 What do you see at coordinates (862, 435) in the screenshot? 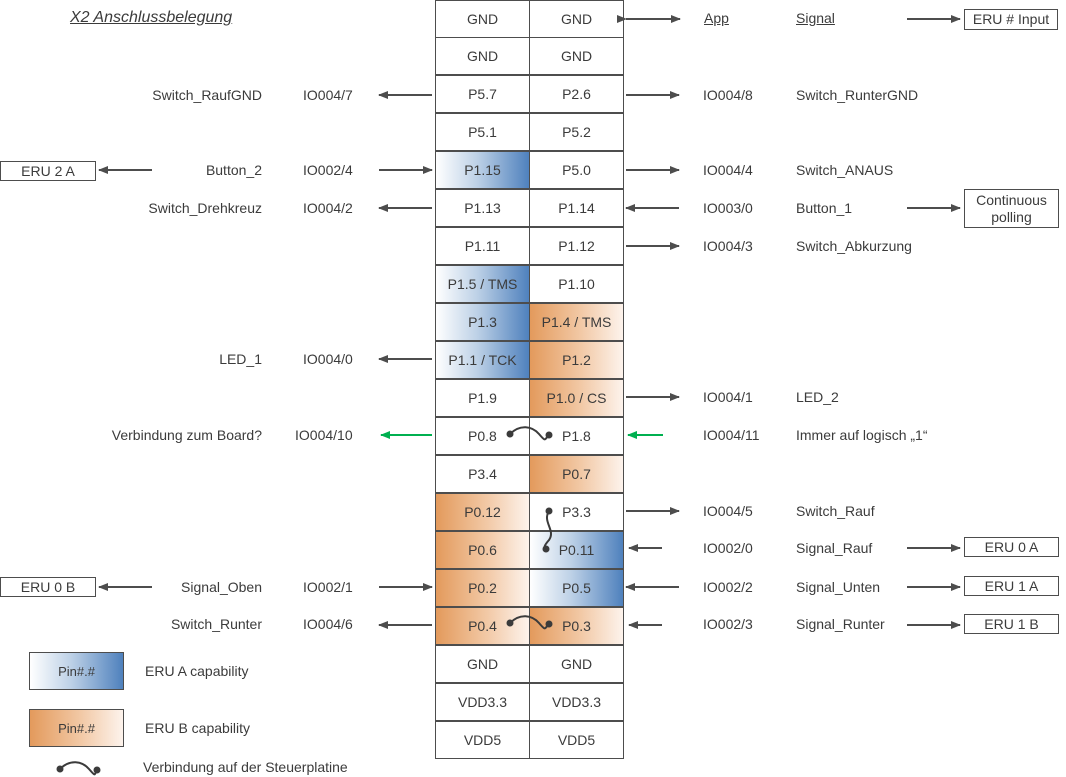
I see `right-signal-label: Immer auf logisch „1“` at bounding box center [862, 435].